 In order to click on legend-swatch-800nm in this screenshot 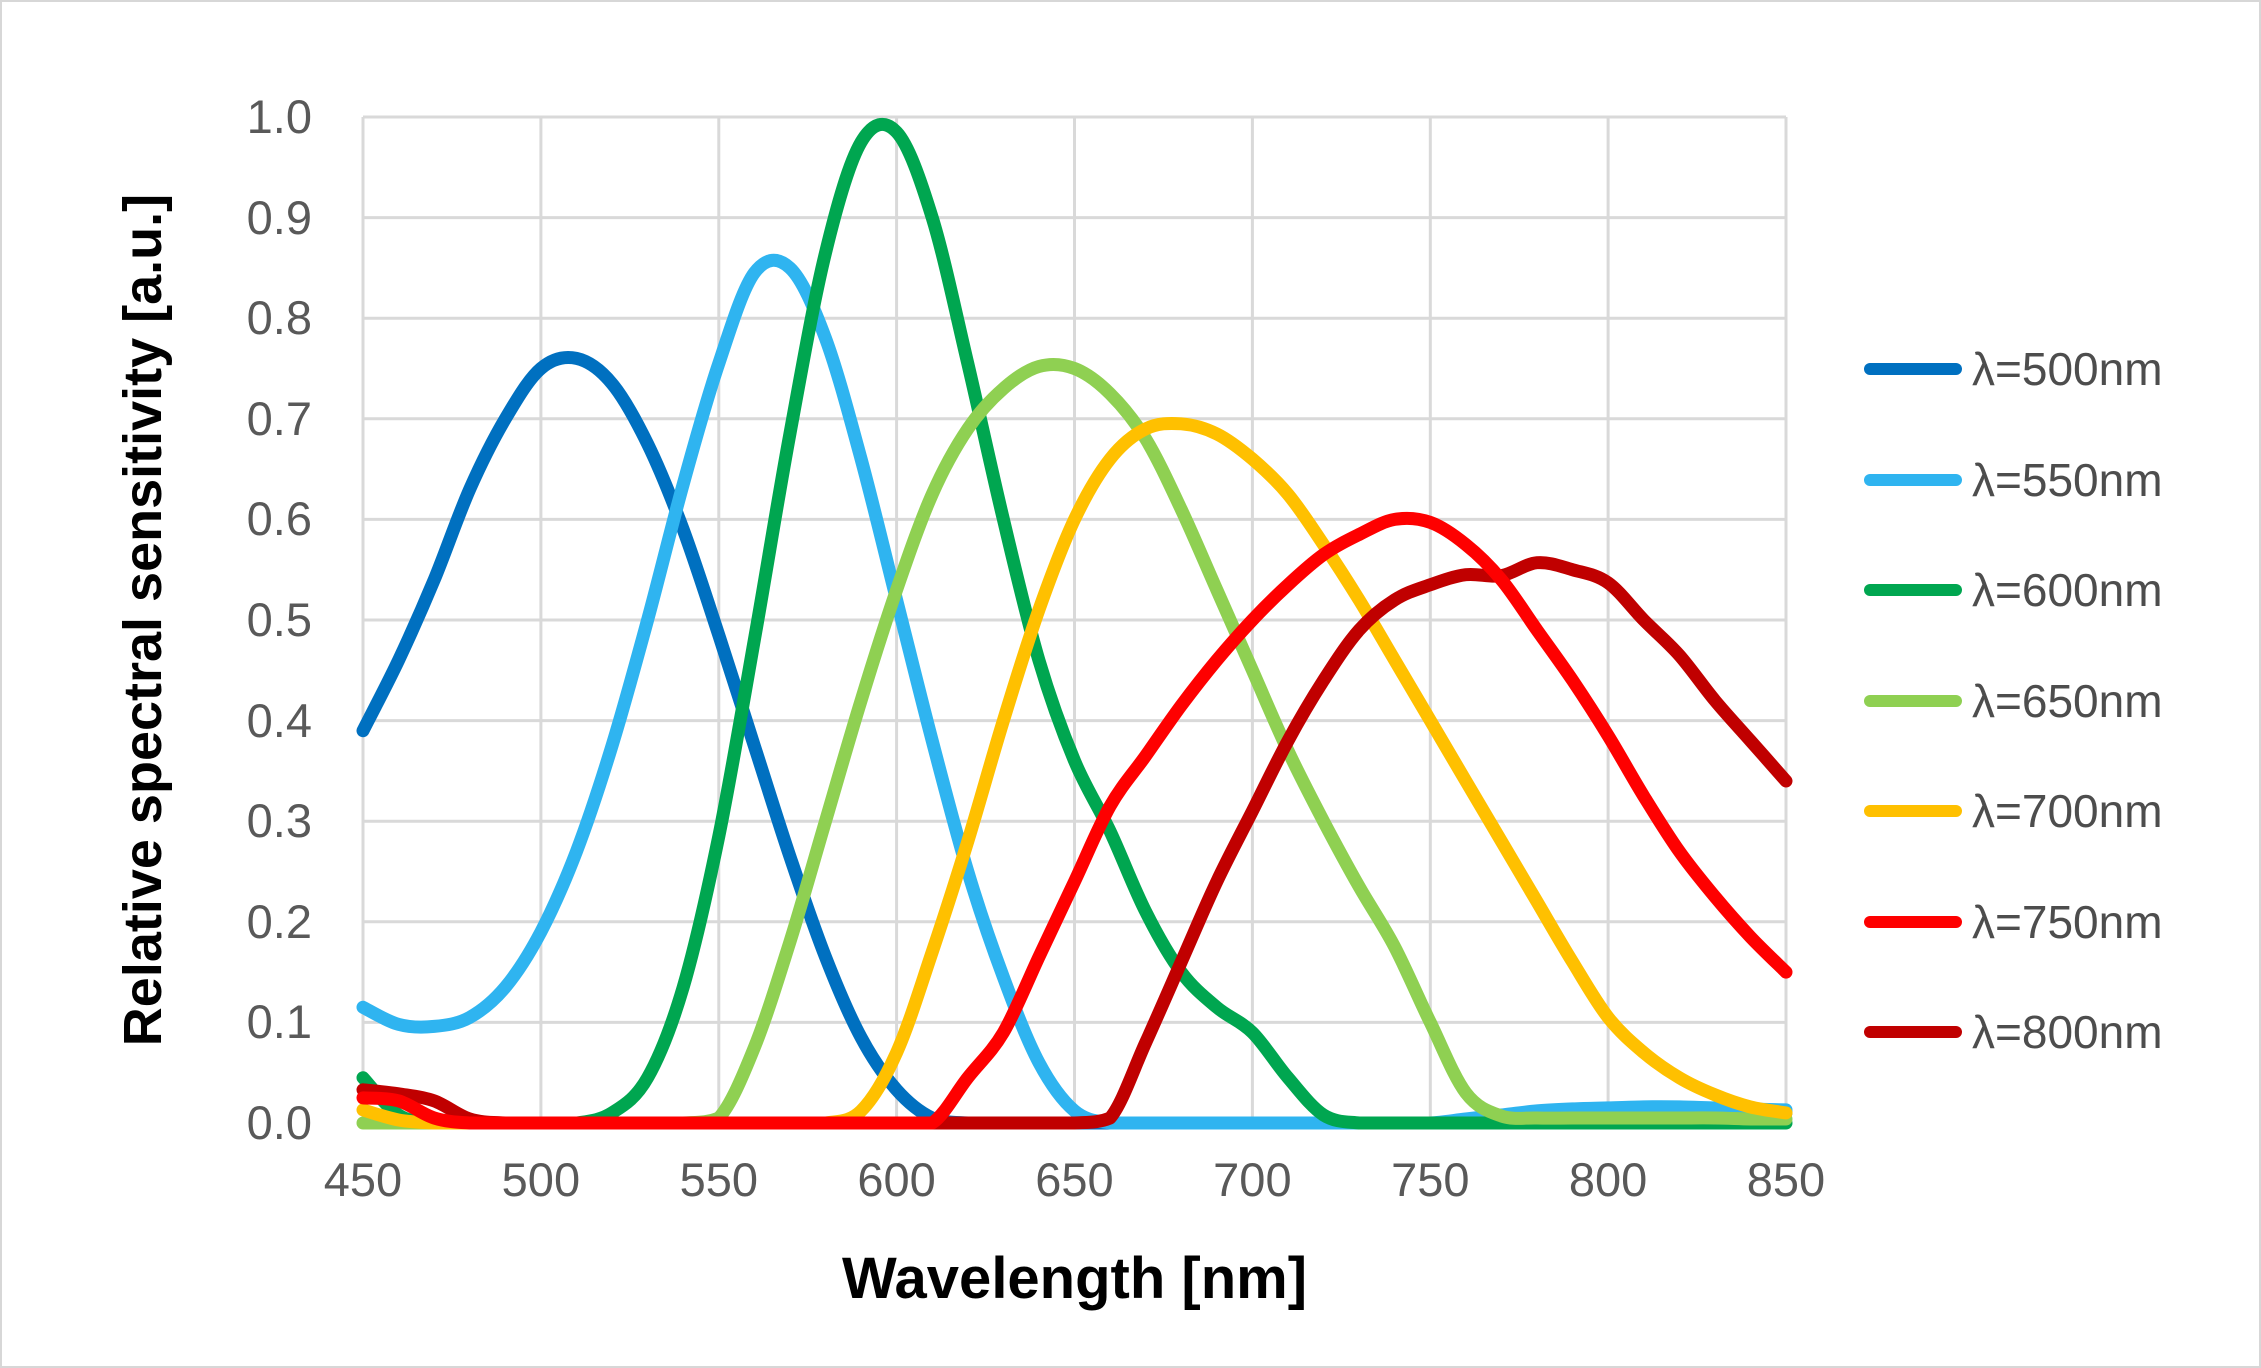, I will do `click(1913, 1032)`.